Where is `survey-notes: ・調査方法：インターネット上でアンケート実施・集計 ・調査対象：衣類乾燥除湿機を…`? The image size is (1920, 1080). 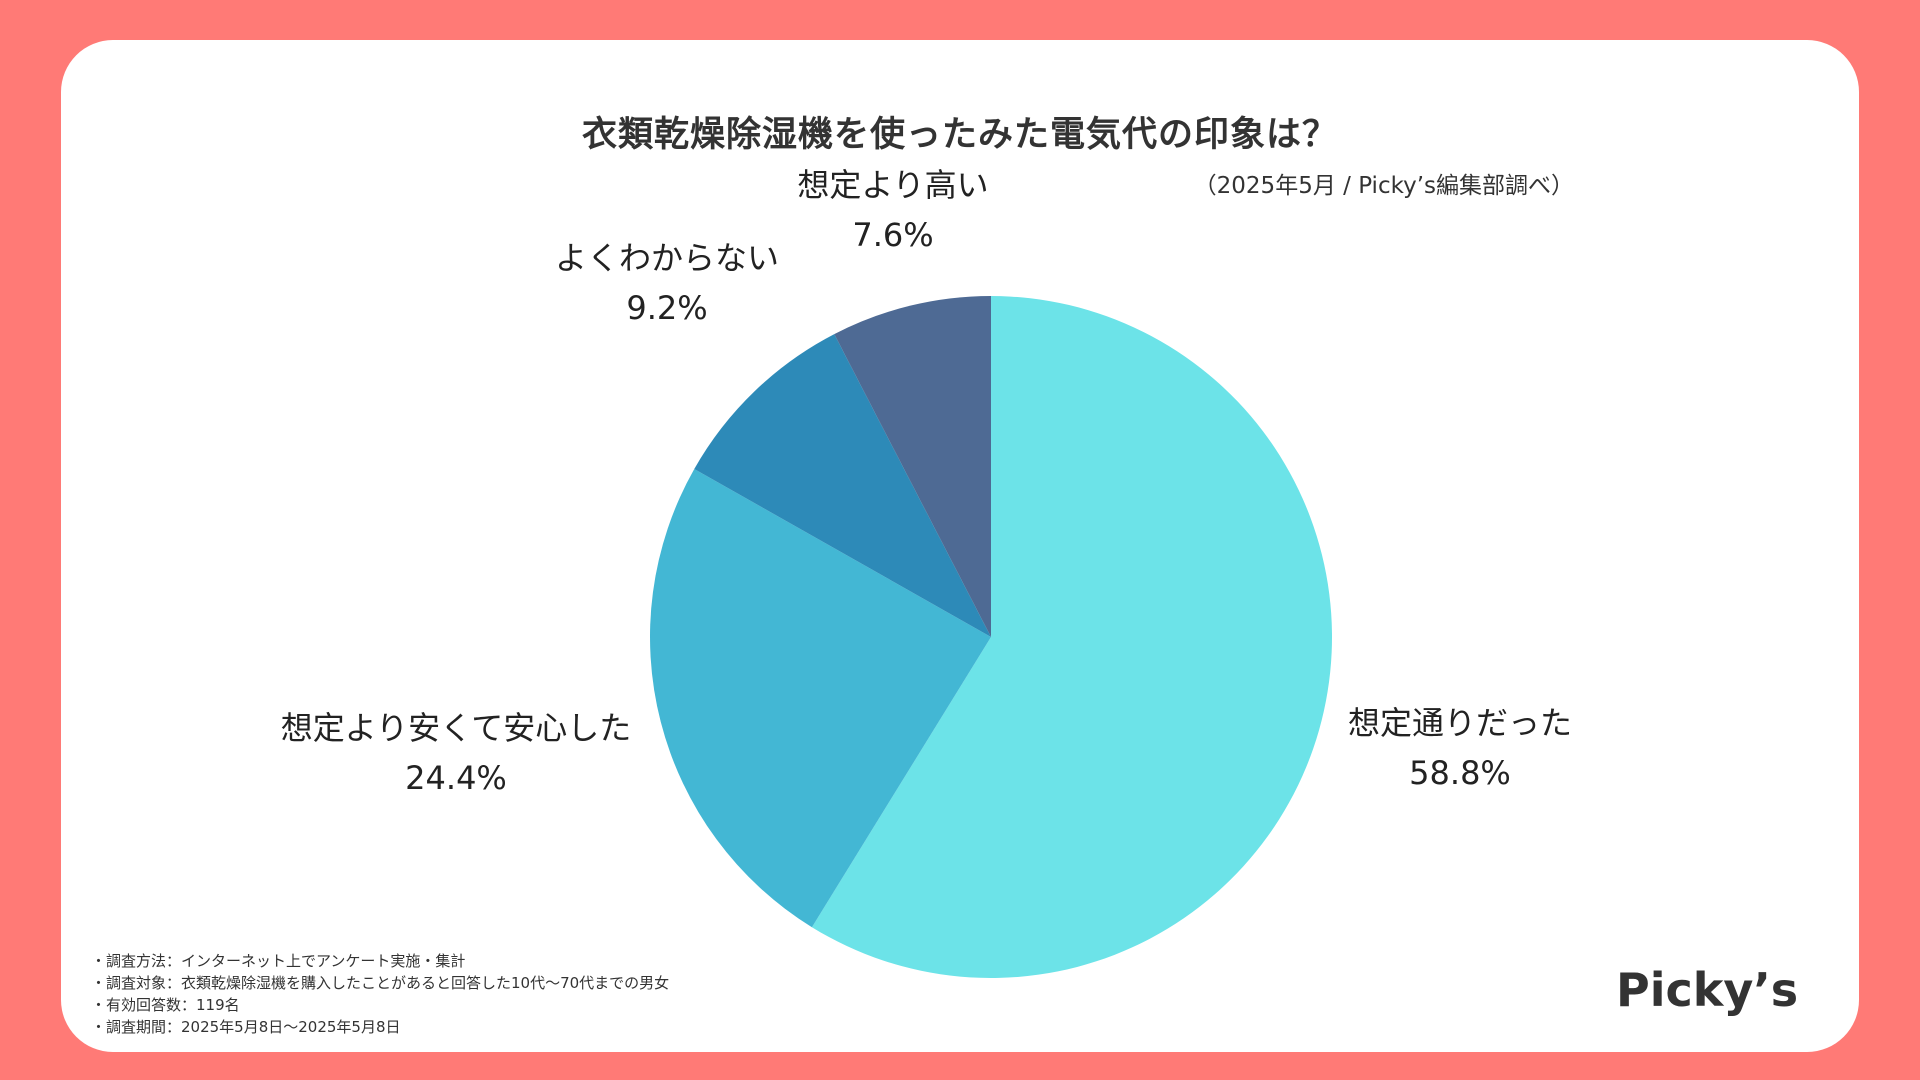 survey-notes: ・調査方法：インターネット上でアンケート実施・集計 ・調査対象：衣類乾燥除湿機を… is located at coordinates (380, 994).